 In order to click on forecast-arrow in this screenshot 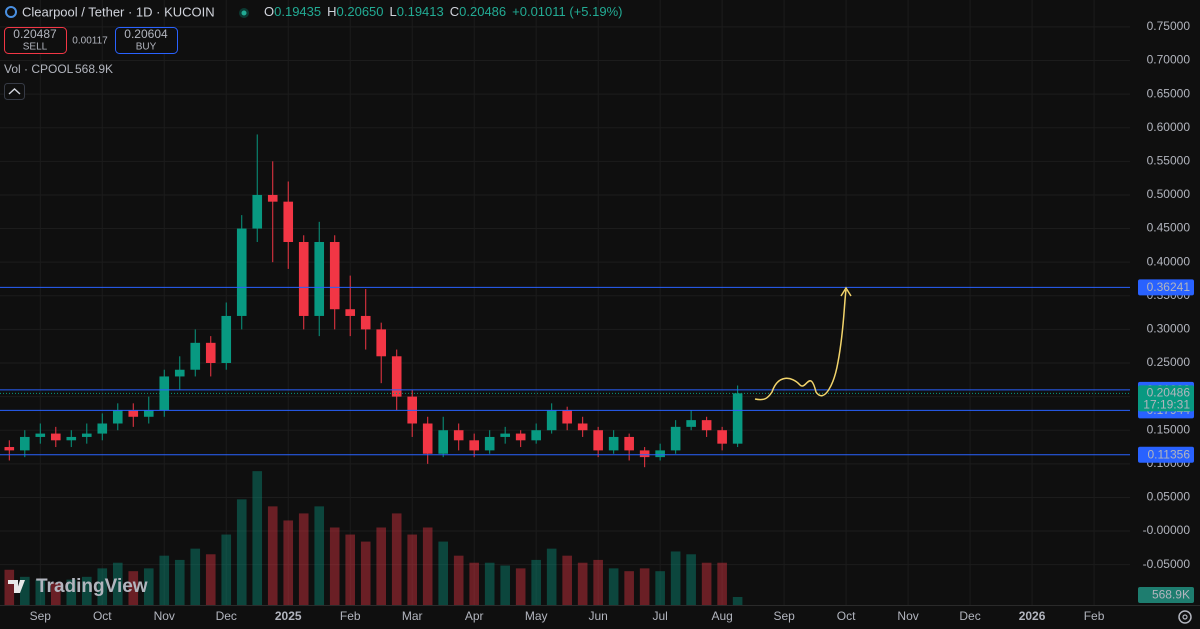, I will do `click(846, 291)`.